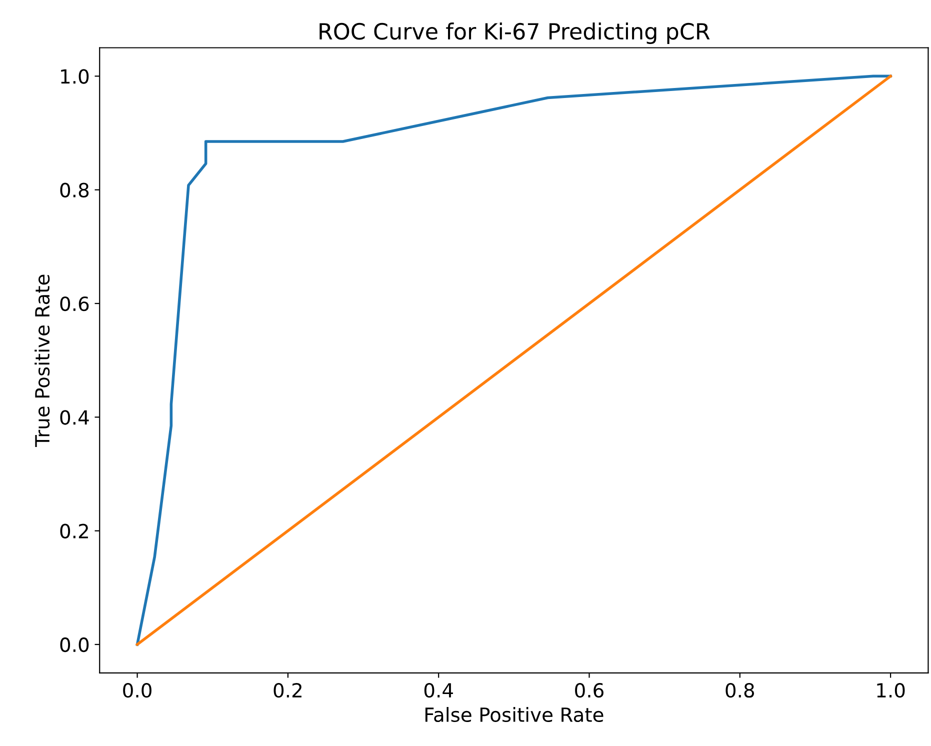 This screenshot has height=746, width=931. Describe the element at coordinates (891, 690) in the screenshot. I see `x-tick-label: 1.0` at that location.